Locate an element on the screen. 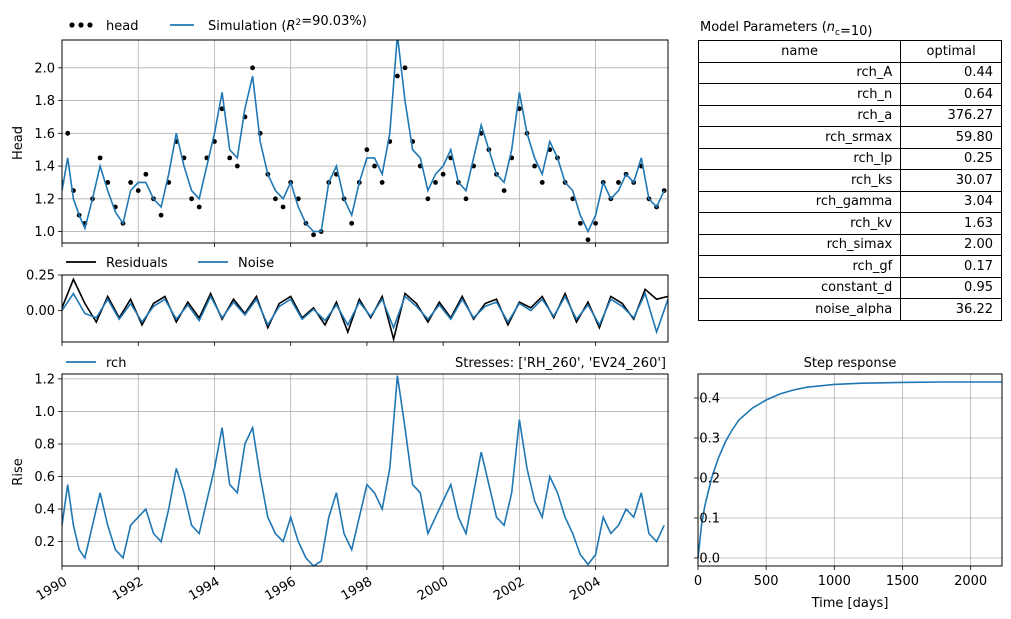  y-tick-label: 1.4 is located at coordinates (44, 167).